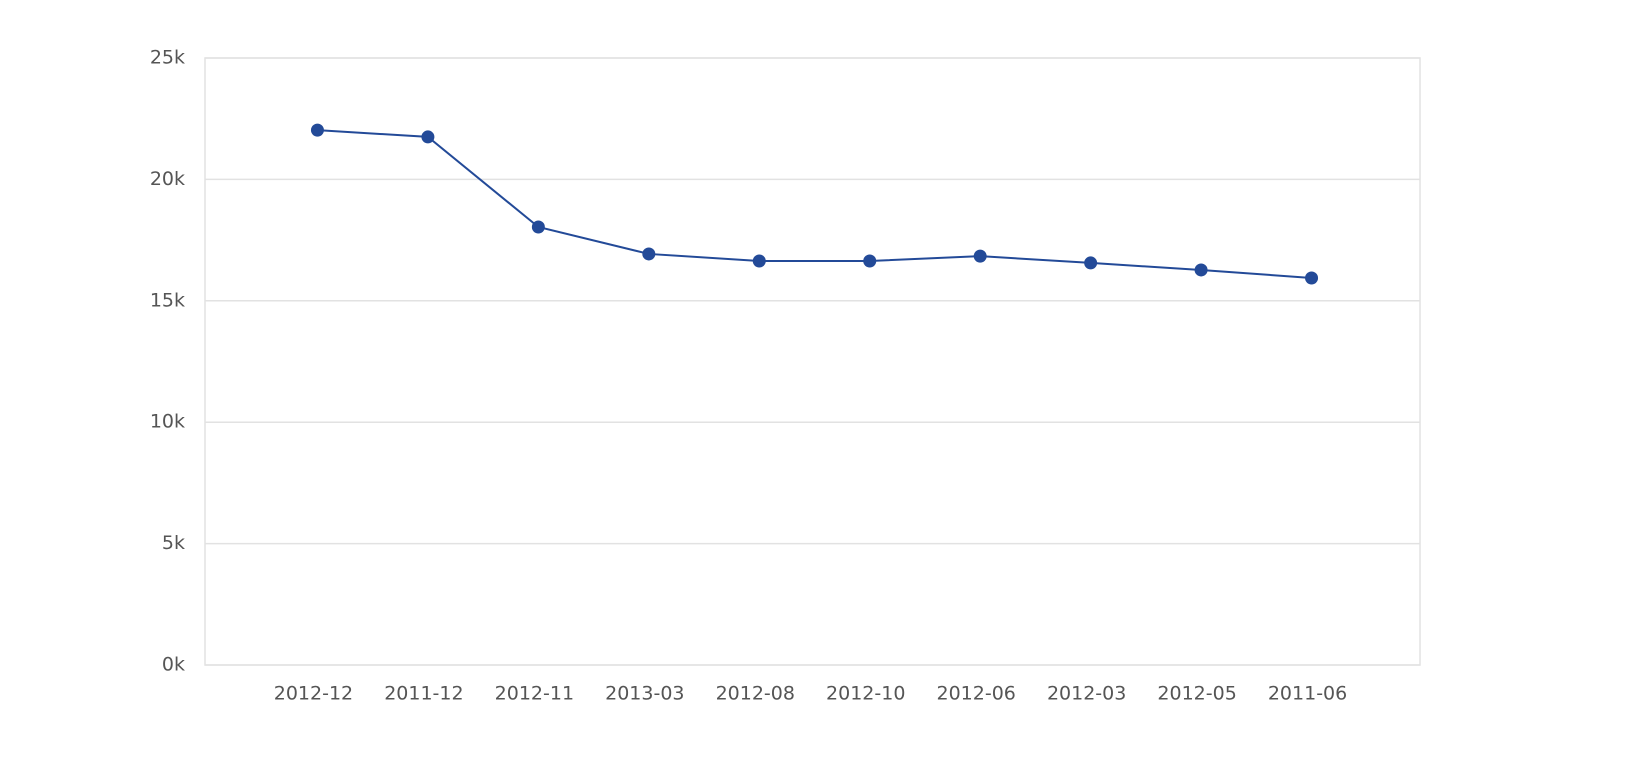  What do you see at coordinates (313, 694) in the screenshot?
I see `x-tick-label: 2012-12` at bounding box center [313, 694].